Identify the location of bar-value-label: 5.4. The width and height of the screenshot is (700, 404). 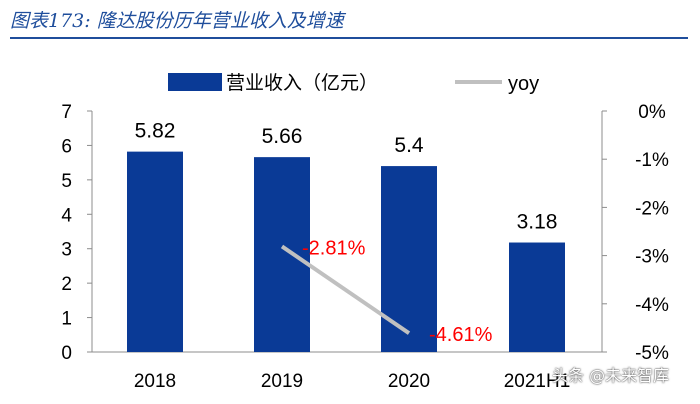
(409, 145).